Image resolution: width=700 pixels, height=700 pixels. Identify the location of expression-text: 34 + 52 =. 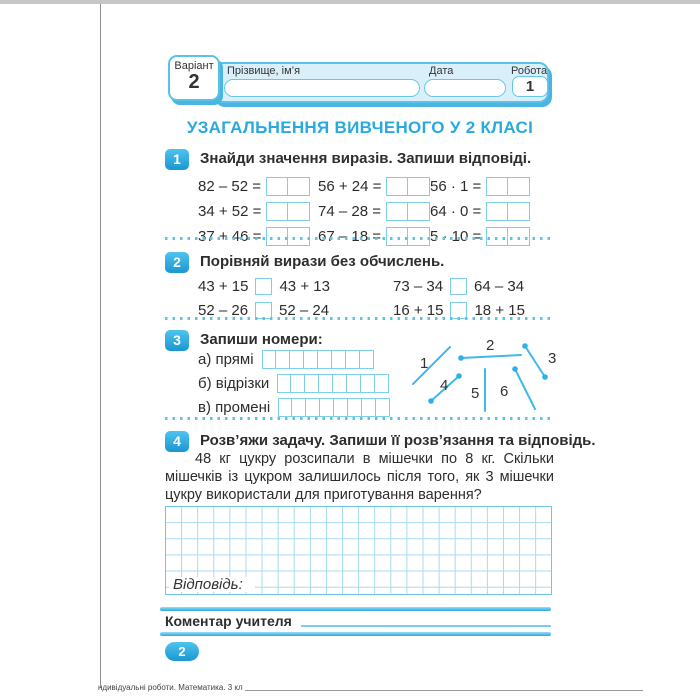
(230, 211).